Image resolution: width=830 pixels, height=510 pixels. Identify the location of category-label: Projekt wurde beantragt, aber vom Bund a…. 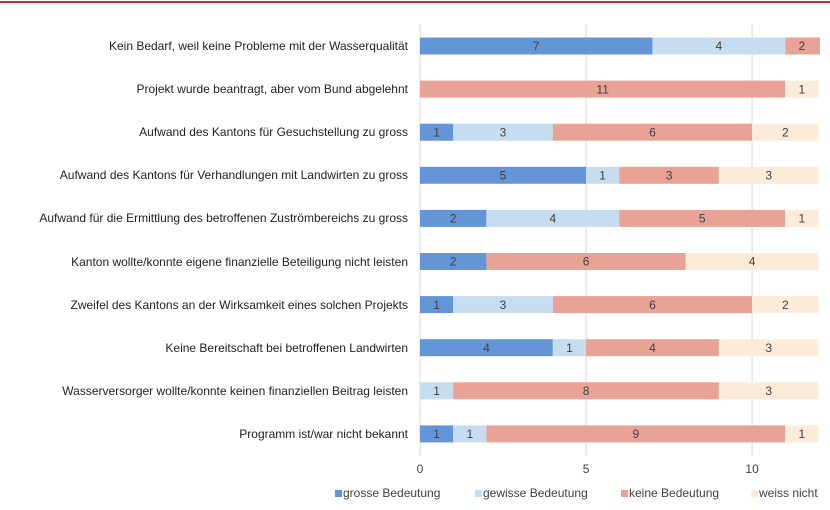
(272, 89).